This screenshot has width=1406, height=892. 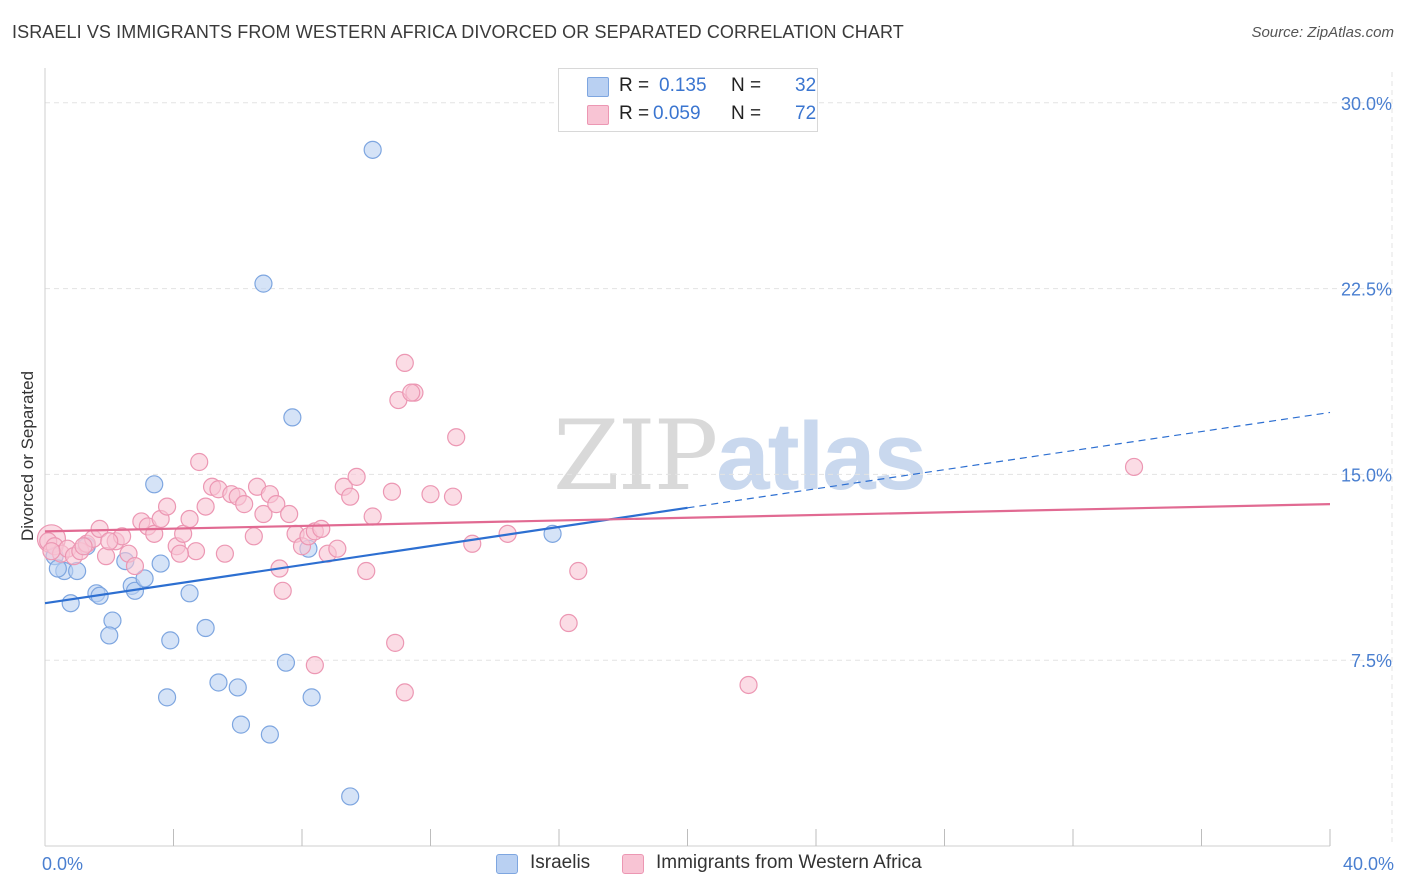 What do you see at coordinates (1366, 290) in the screenshot?
I see `y-tick-label: 22.5%` at bounding box center [1366, 290].